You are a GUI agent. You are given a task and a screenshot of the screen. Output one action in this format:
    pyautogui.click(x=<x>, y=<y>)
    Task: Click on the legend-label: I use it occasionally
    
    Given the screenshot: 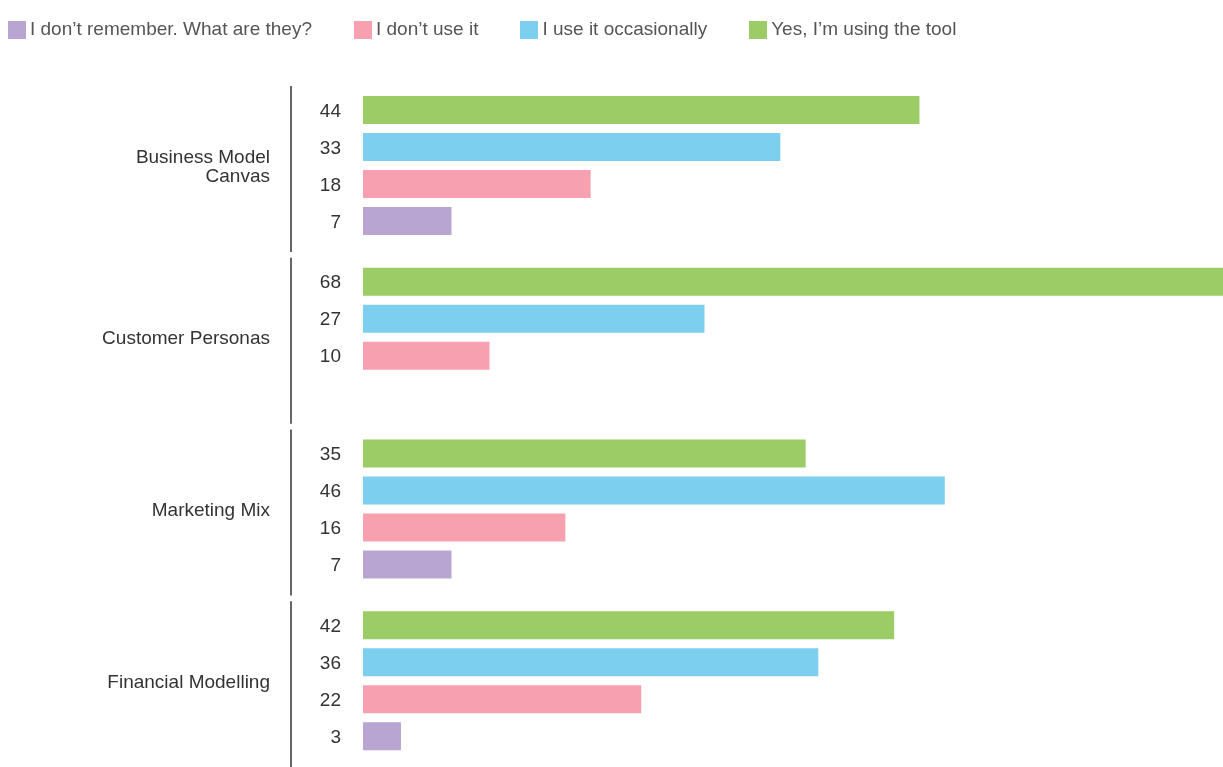 What is the action you would take?
    pyautogui.click(x=625, y=28)
    